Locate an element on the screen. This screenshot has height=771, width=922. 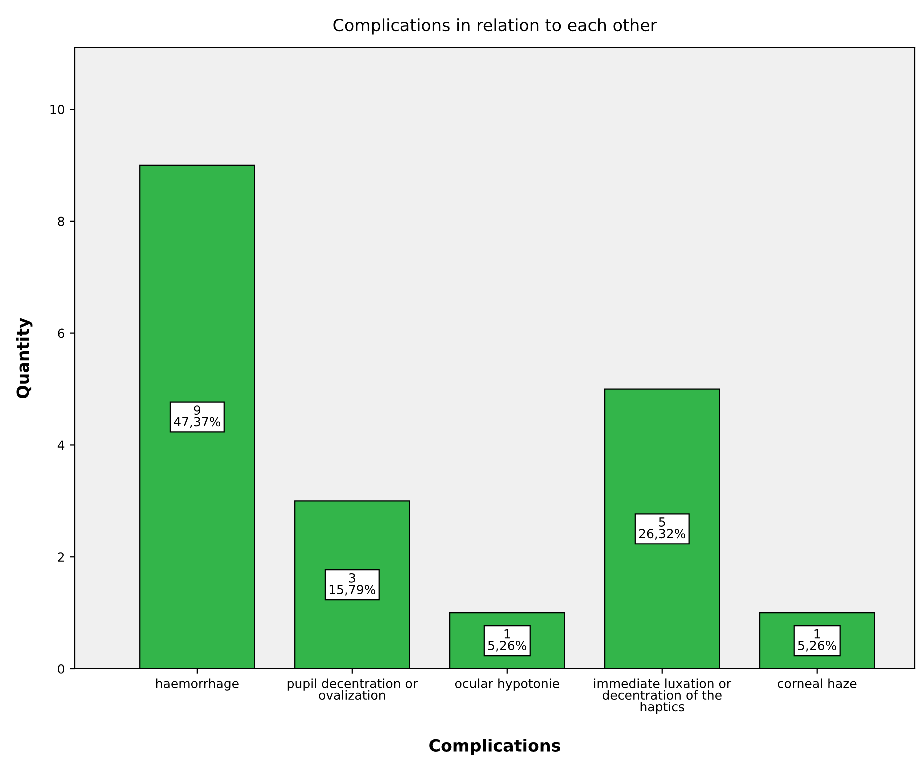
x-tick-label: pupil decentration or ovalization is located at coordinates (353, 689).